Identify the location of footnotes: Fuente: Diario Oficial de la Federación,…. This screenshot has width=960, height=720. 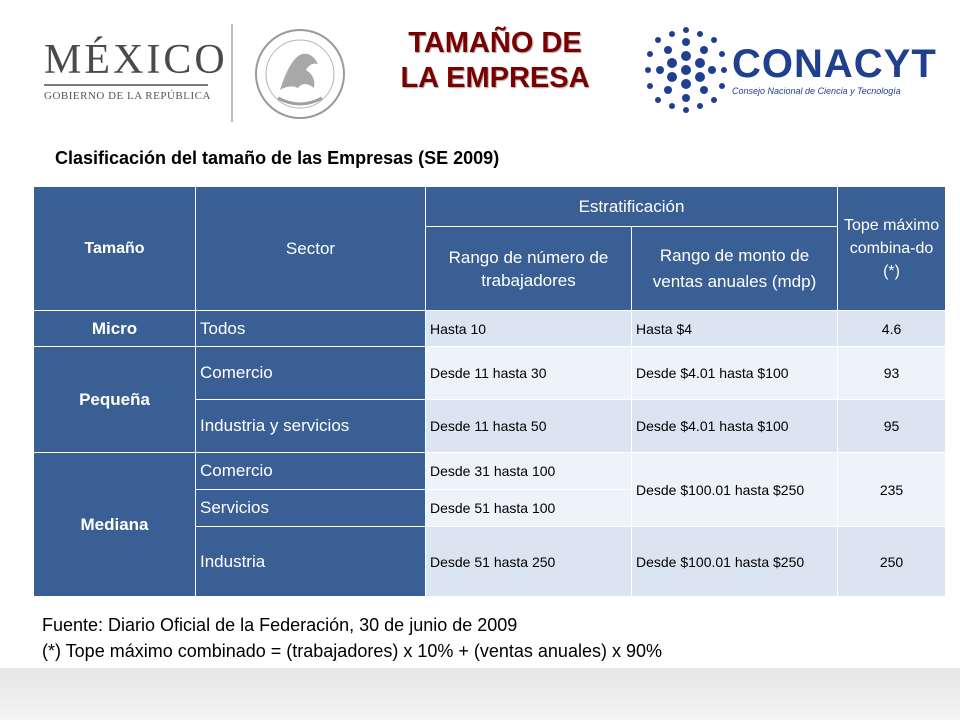
(352, 638).